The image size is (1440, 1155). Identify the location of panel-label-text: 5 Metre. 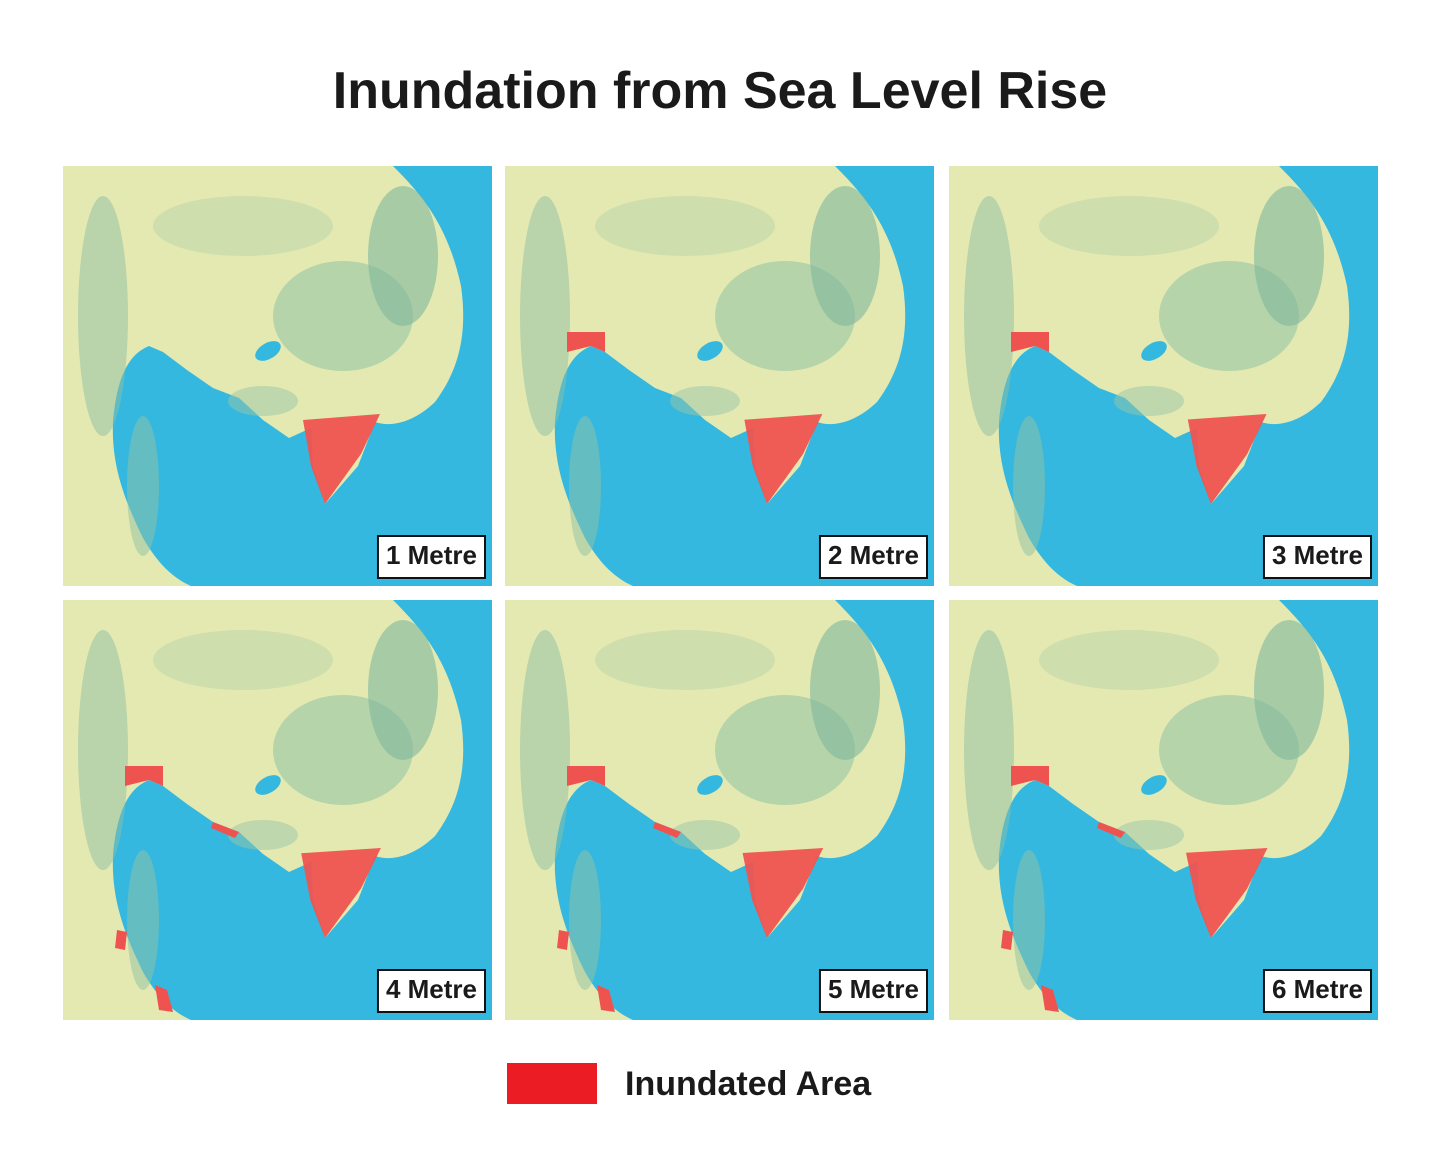
(873, 989).